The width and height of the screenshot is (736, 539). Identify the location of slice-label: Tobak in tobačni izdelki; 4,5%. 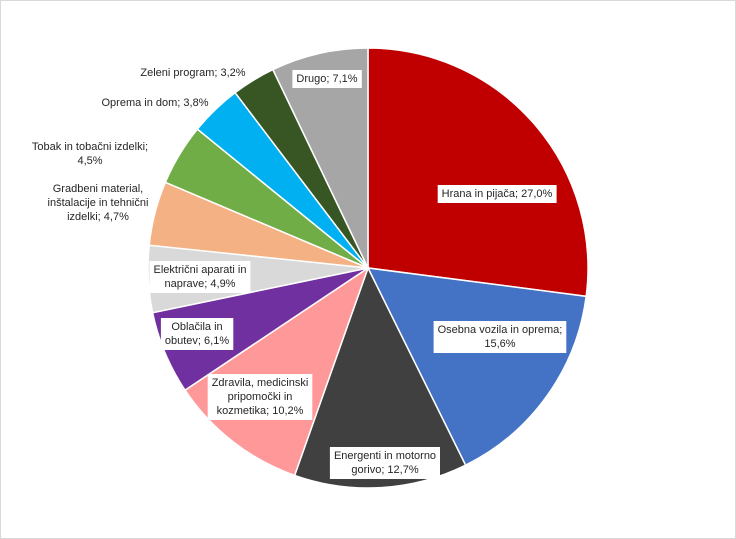
(90, 154).